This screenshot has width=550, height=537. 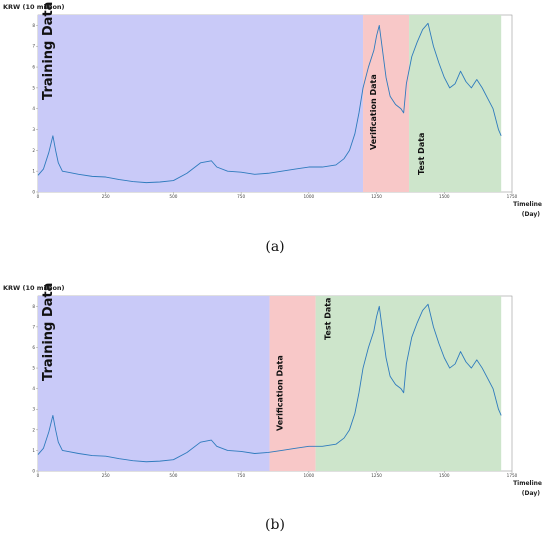 What do you see at coordinates (154, 383) in the screenshot?
I see `region-training-data` at bounding box center [154, 383].